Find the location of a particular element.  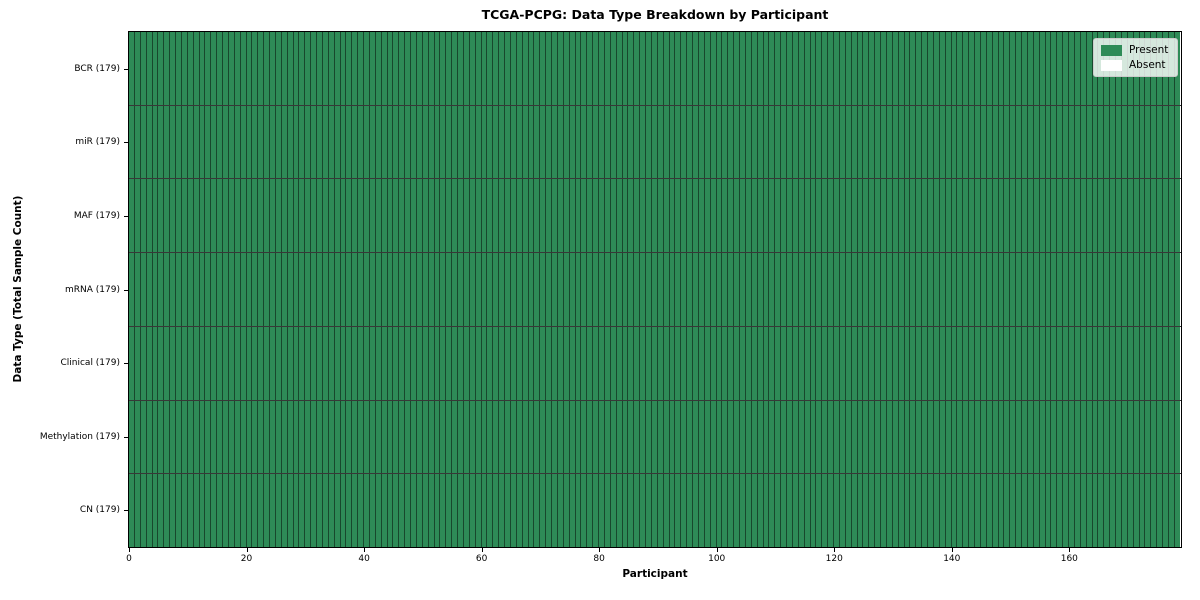

heatmap-row-mir is located at coordinates (655, 141).